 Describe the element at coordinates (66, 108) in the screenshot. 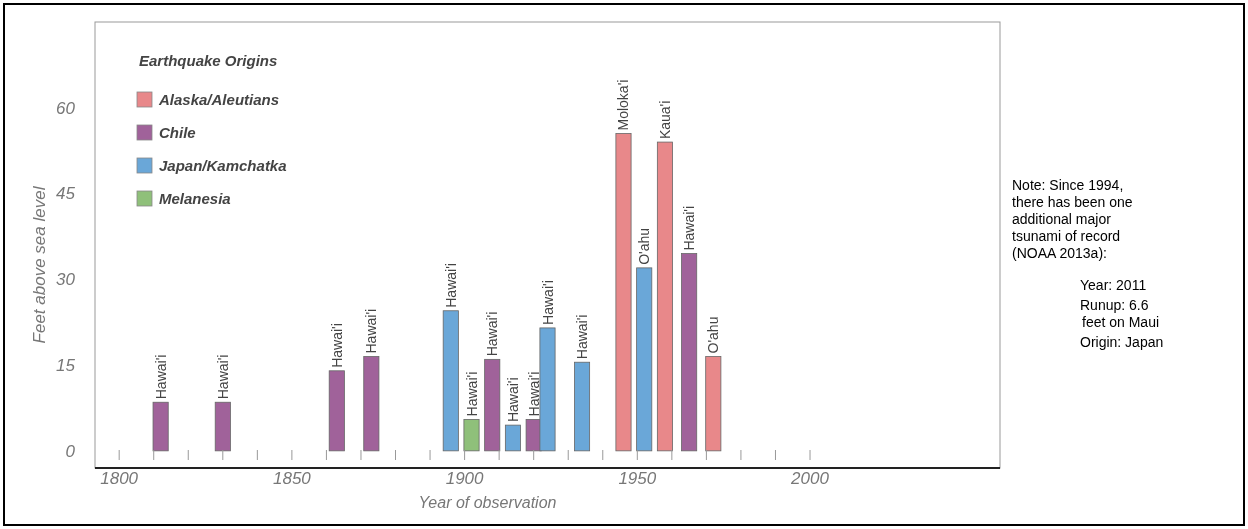

I see `y-tick-label: 60` at that location.